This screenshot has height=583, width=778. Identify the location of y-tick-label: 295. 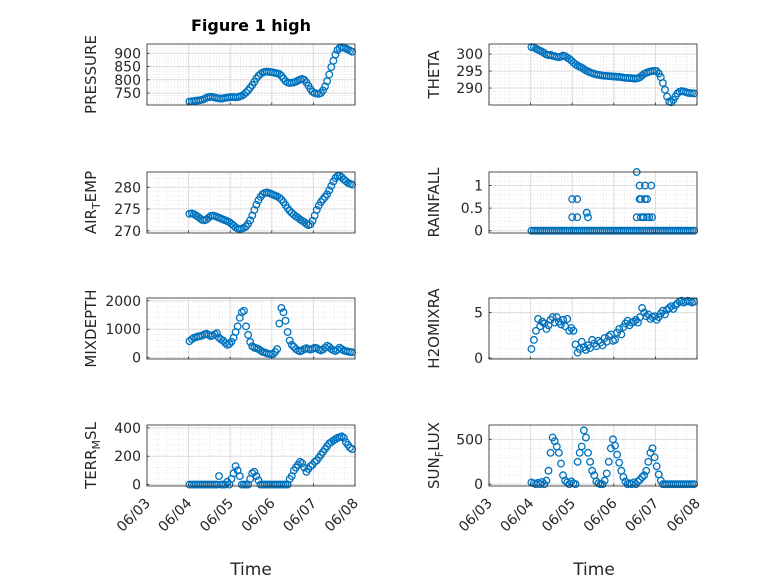
(469, 72).